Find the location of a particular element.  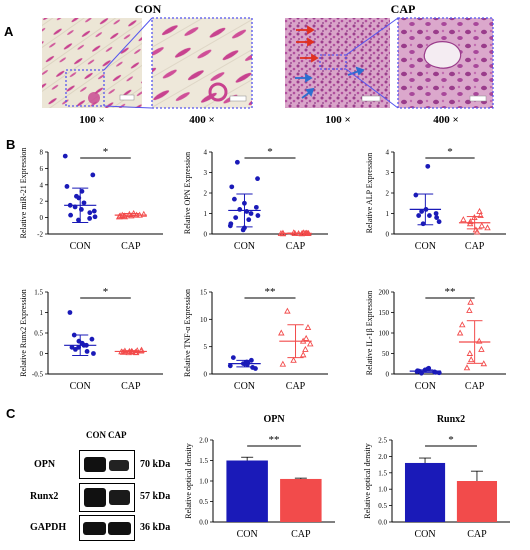

y-axis-label: Relative TNF-α Expression is located at coordinates (187, 333).